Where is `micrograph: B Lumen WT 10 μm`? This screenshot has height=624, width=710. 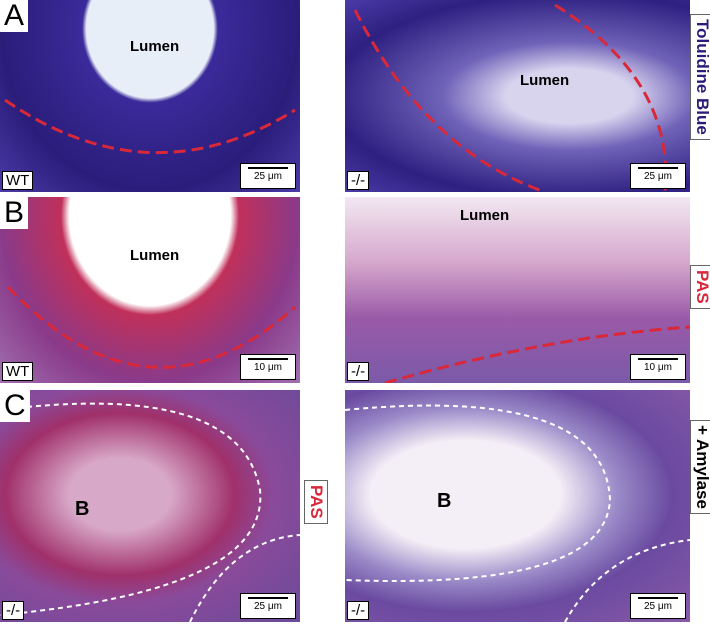
micrograph: B Lumen WT 10 μm is located at coordinates (150, 290).